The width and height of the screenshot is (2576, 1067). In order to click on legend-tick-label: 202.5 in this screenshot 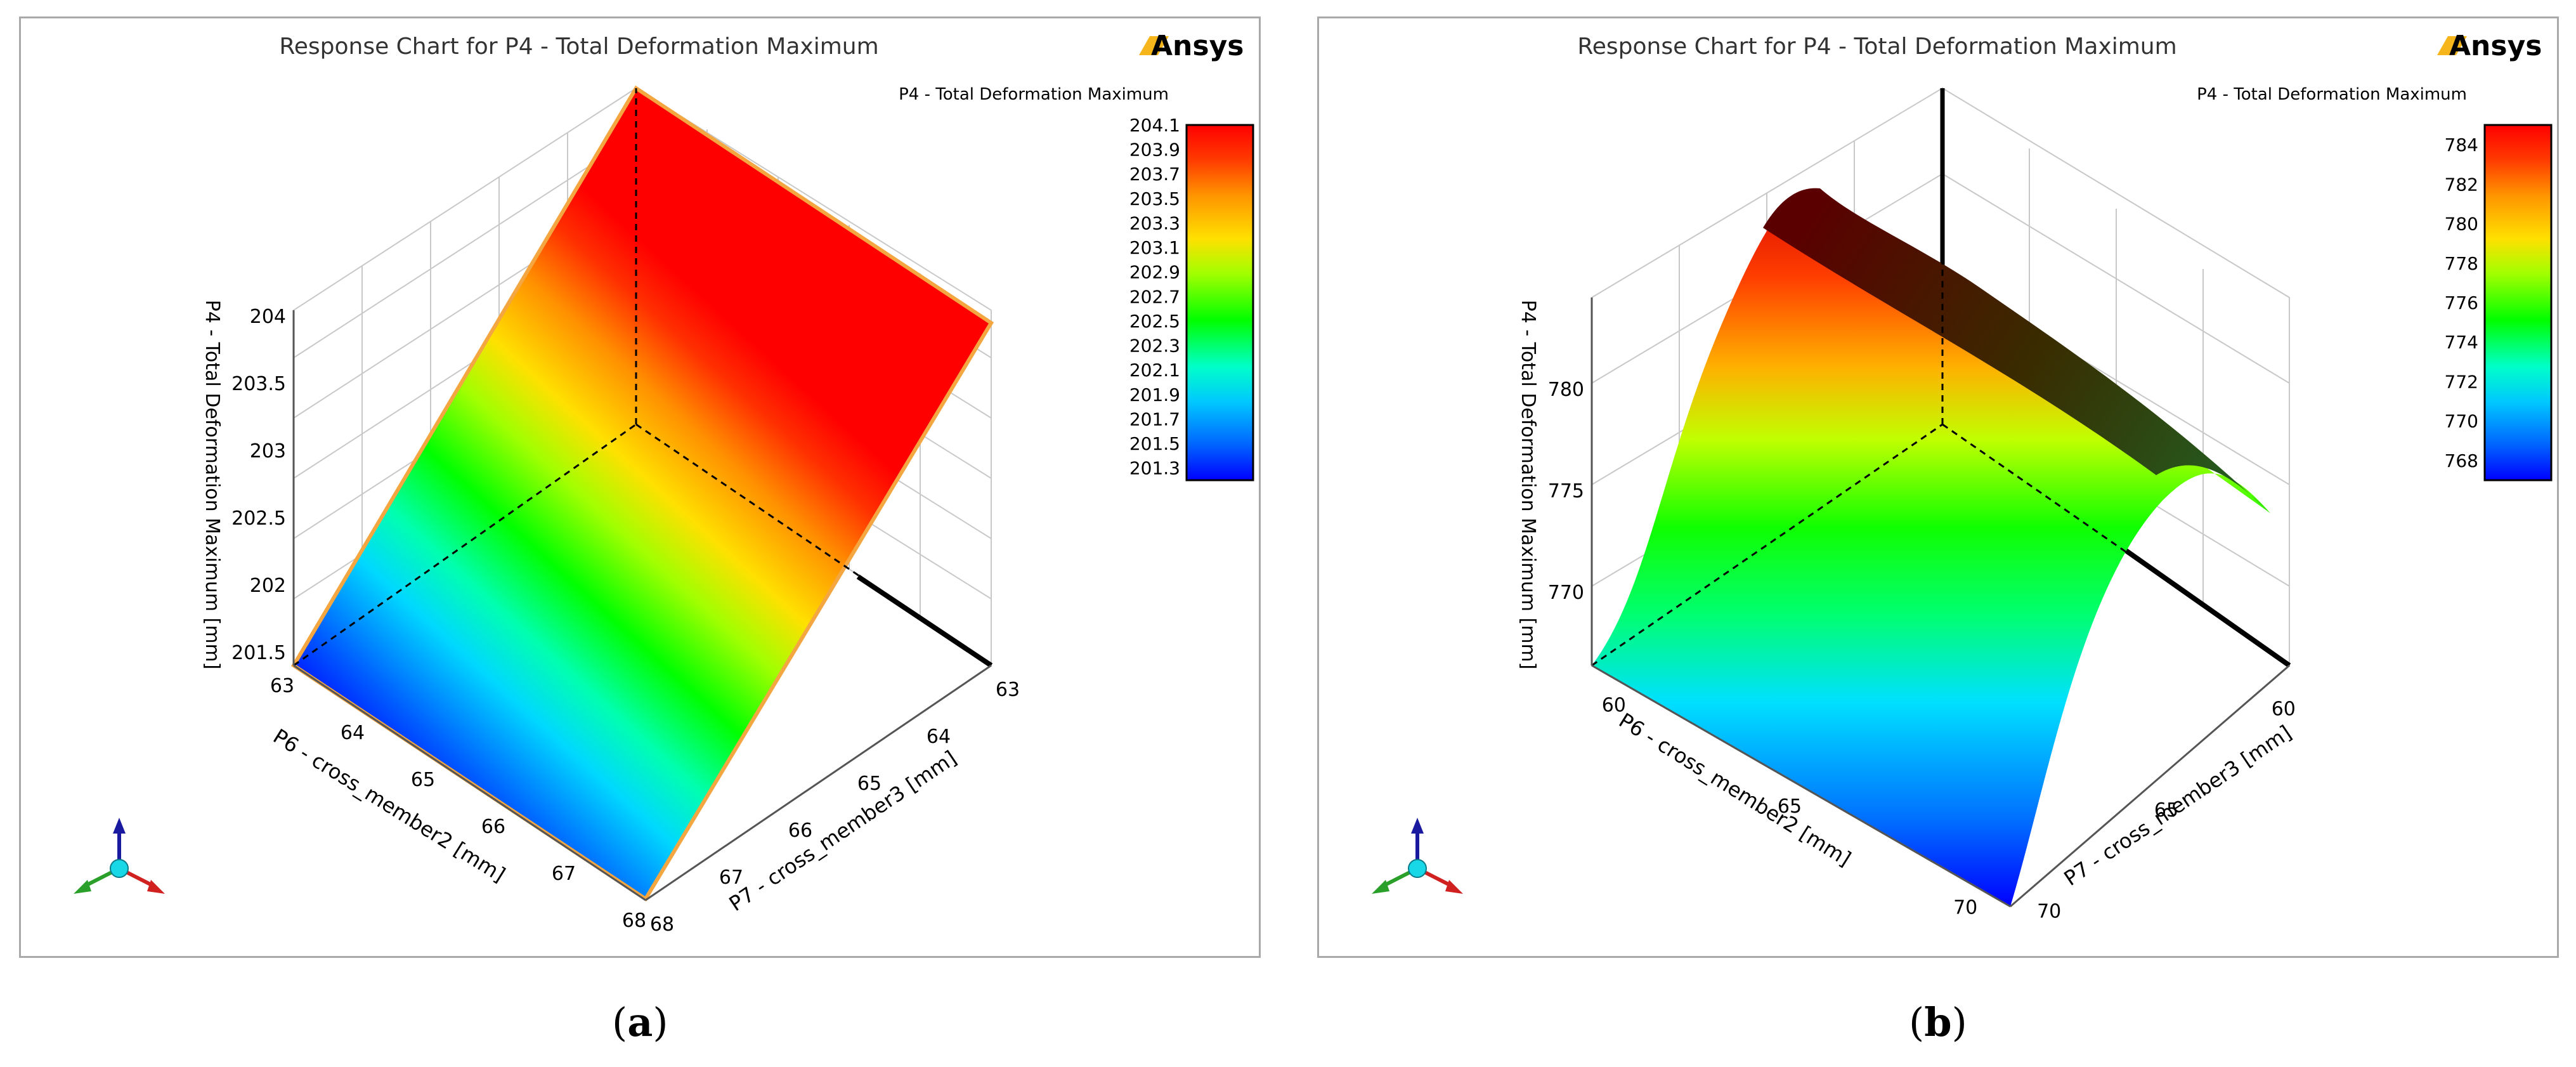, I will do `click(1155, 322)`.